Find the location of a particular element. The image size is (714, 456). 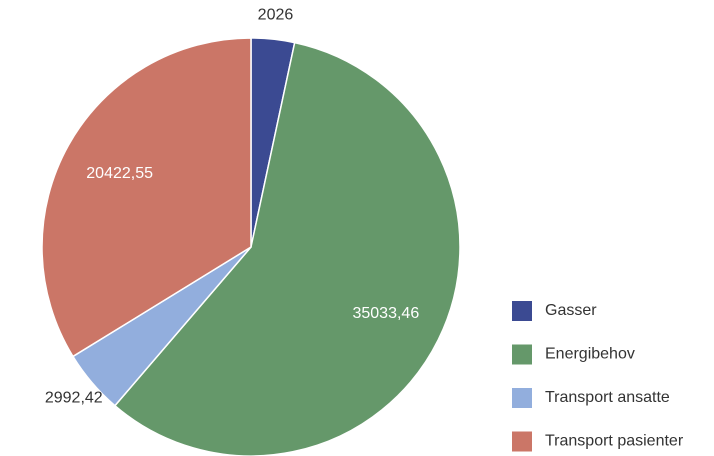

data-label: 2026 is located at coordinates (276, 15).